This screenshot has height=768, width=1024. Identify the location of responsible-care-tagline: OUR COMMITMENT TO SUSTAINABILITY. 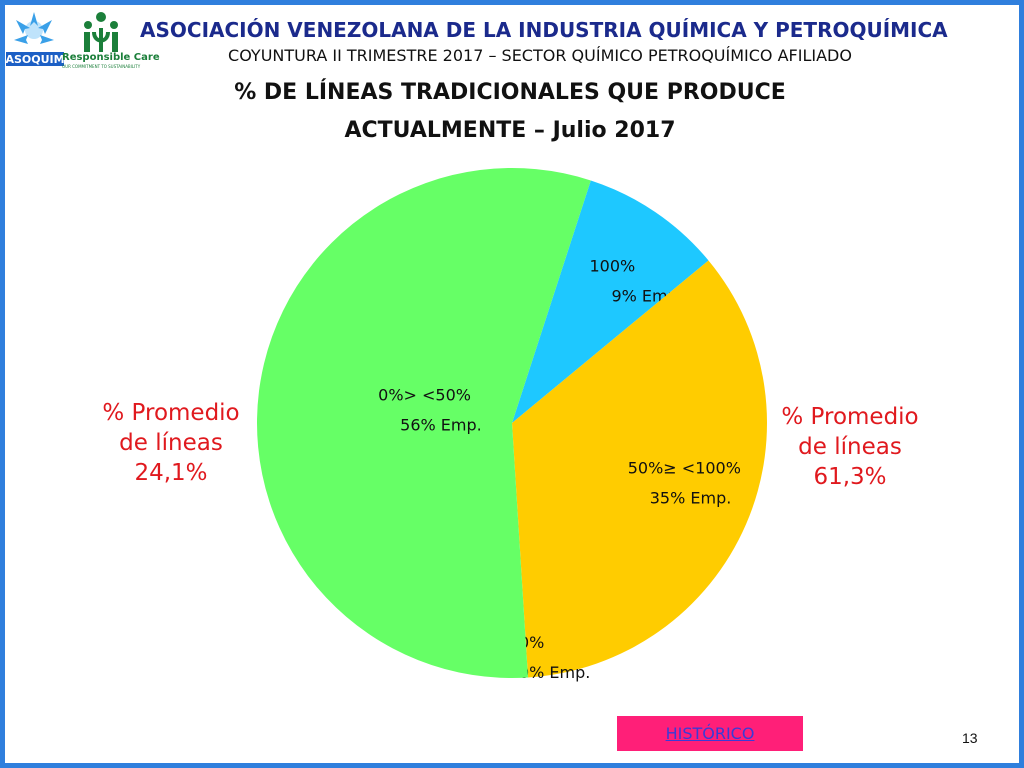
(101, 66).